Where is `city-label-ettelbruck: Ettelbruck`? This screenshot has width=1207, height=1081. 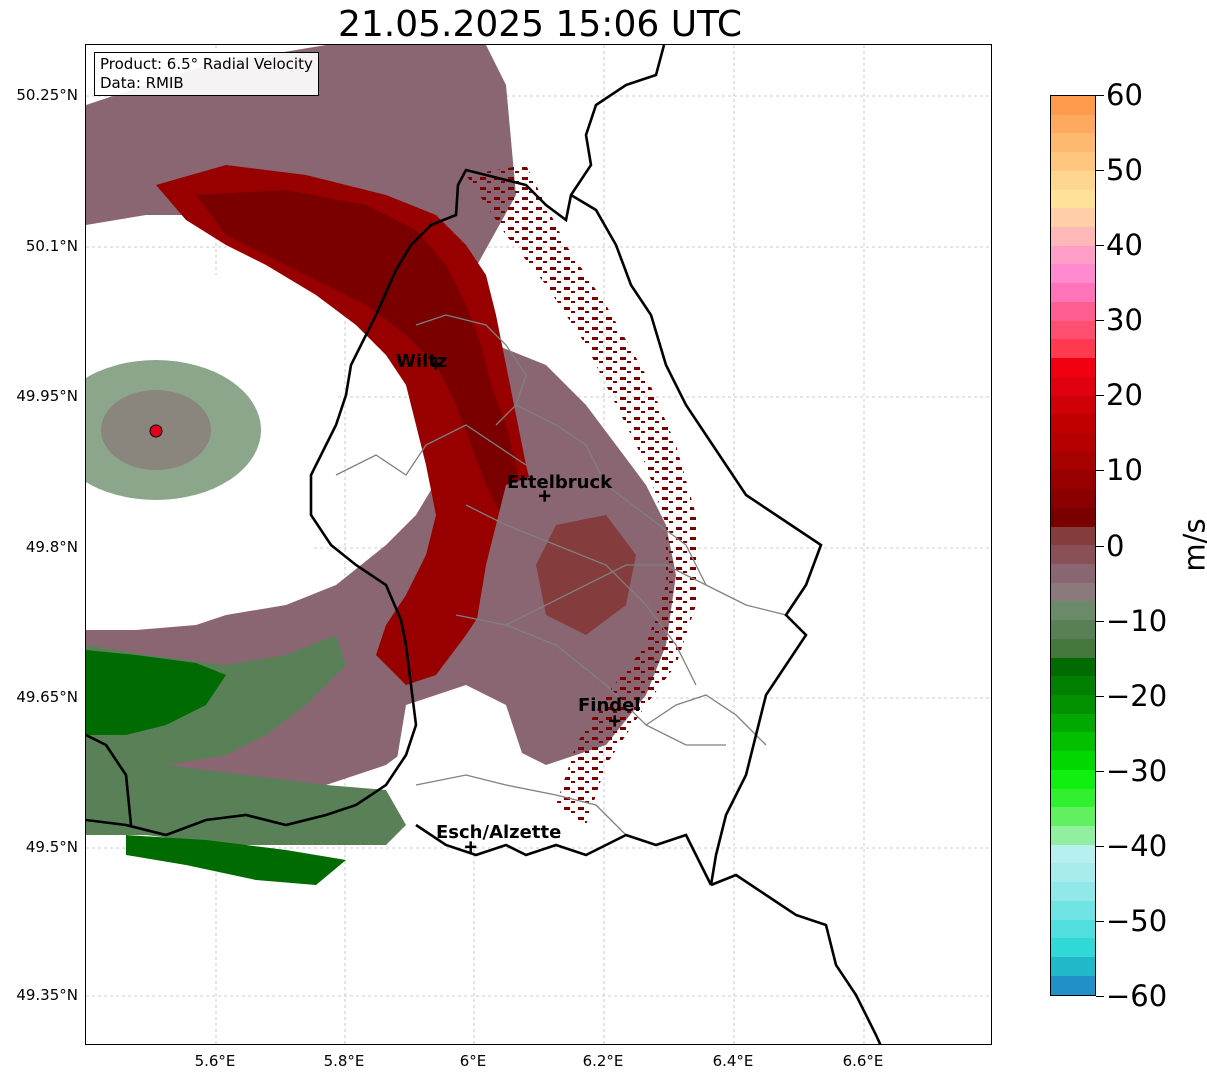
city-label-ettelbruck: Ettelbruck is located at coordinates (560, 482).